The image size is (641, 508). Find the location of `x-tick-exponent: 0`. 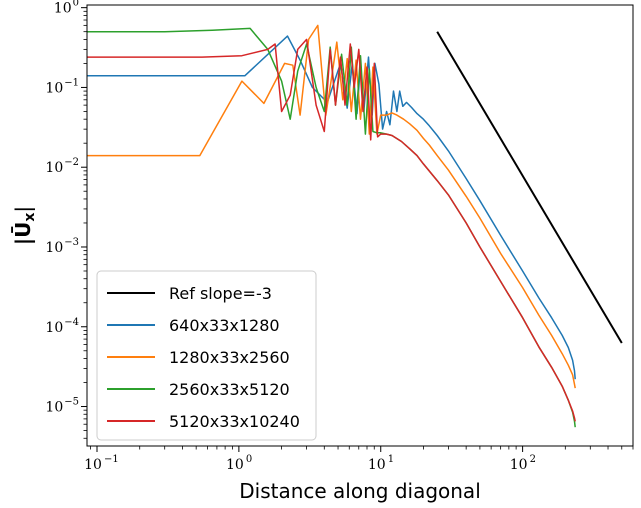

x-tick-exponent: 0 is located at coordinates (249, 459).